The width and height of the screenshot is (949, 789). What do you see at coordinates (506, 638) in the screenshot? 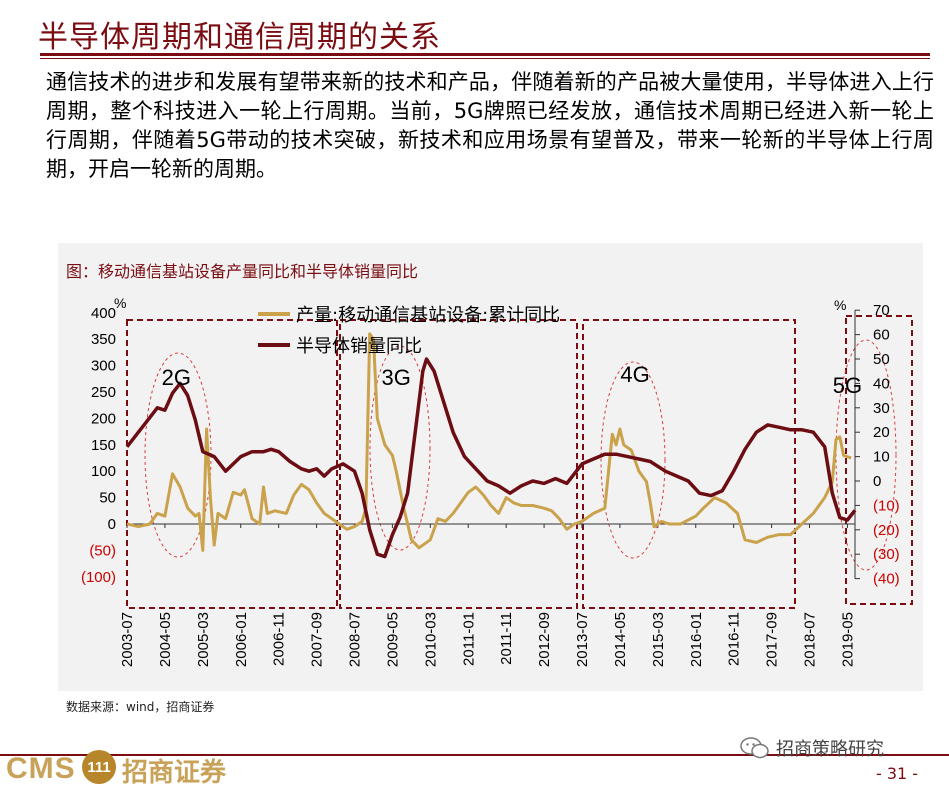
I see `x-tick-label: 2011-11` at bounding box center [506, 638].